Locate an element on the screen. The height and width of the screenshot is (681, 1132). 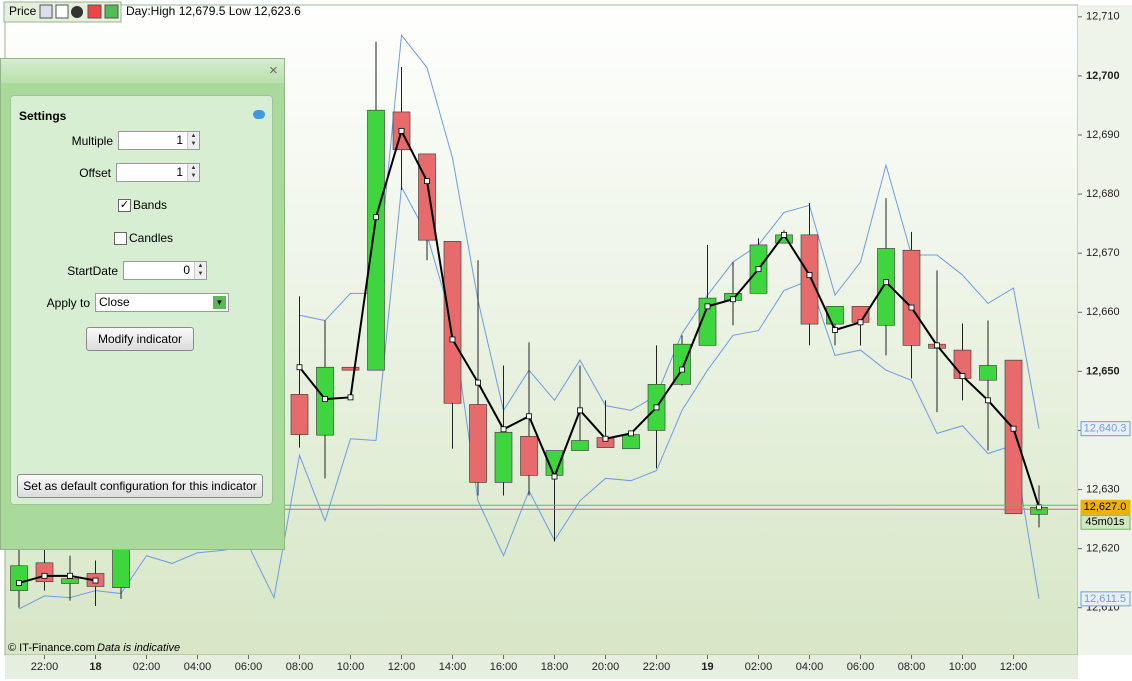
apply-to-value: Close is located at coordinates (114, 302).